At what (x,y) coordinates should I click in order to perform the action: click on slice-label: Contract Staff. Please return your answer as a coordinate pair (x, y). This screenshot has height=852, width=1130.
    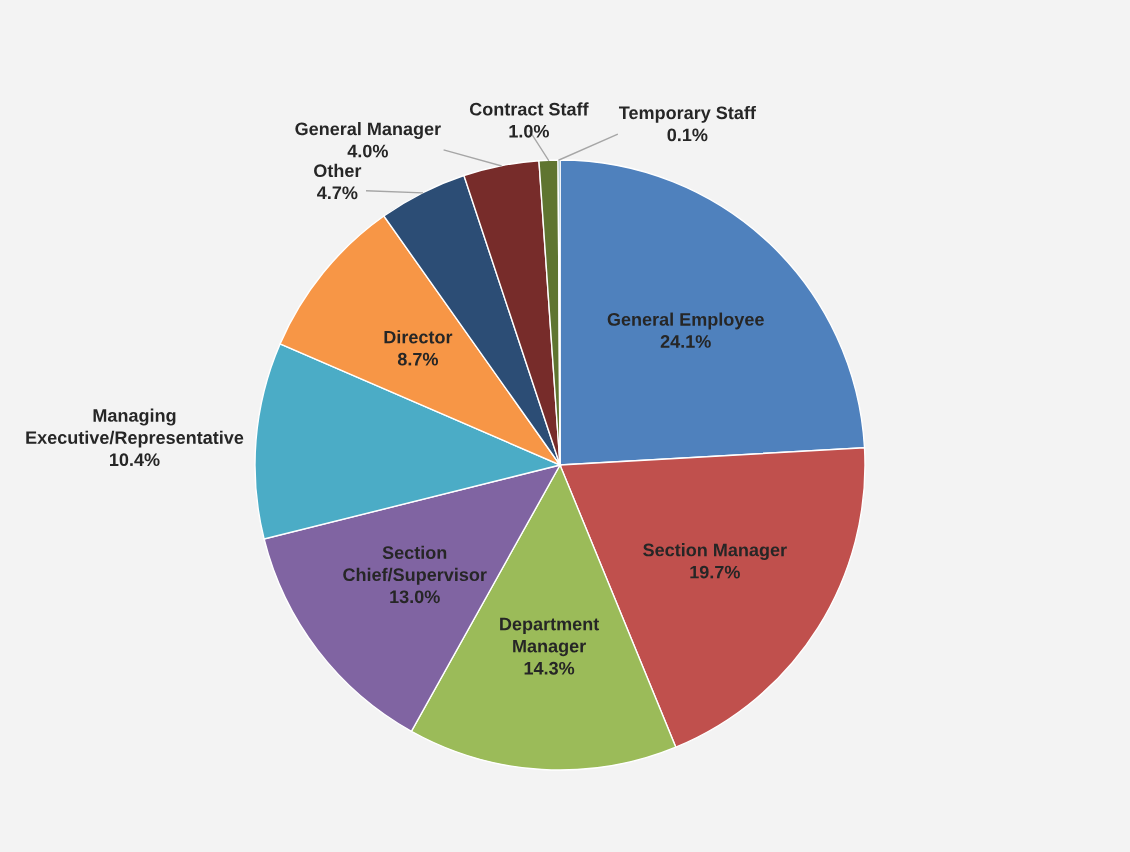
    Looking at the image, I should click on (529, 109).